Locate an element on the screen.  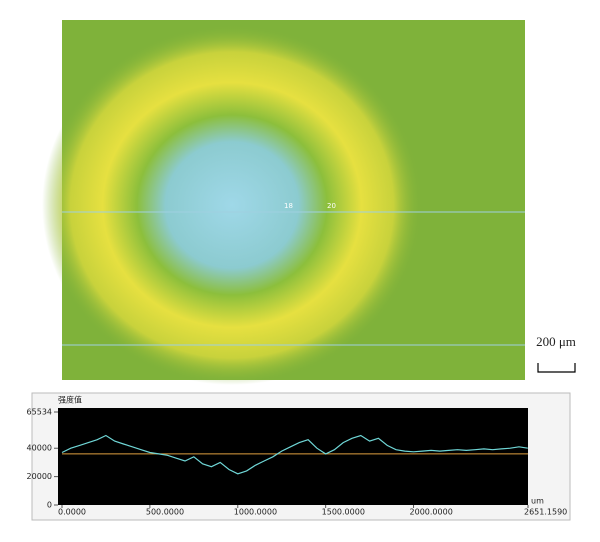
y-tick-label: 65534 is located at coordinates (39, 412).